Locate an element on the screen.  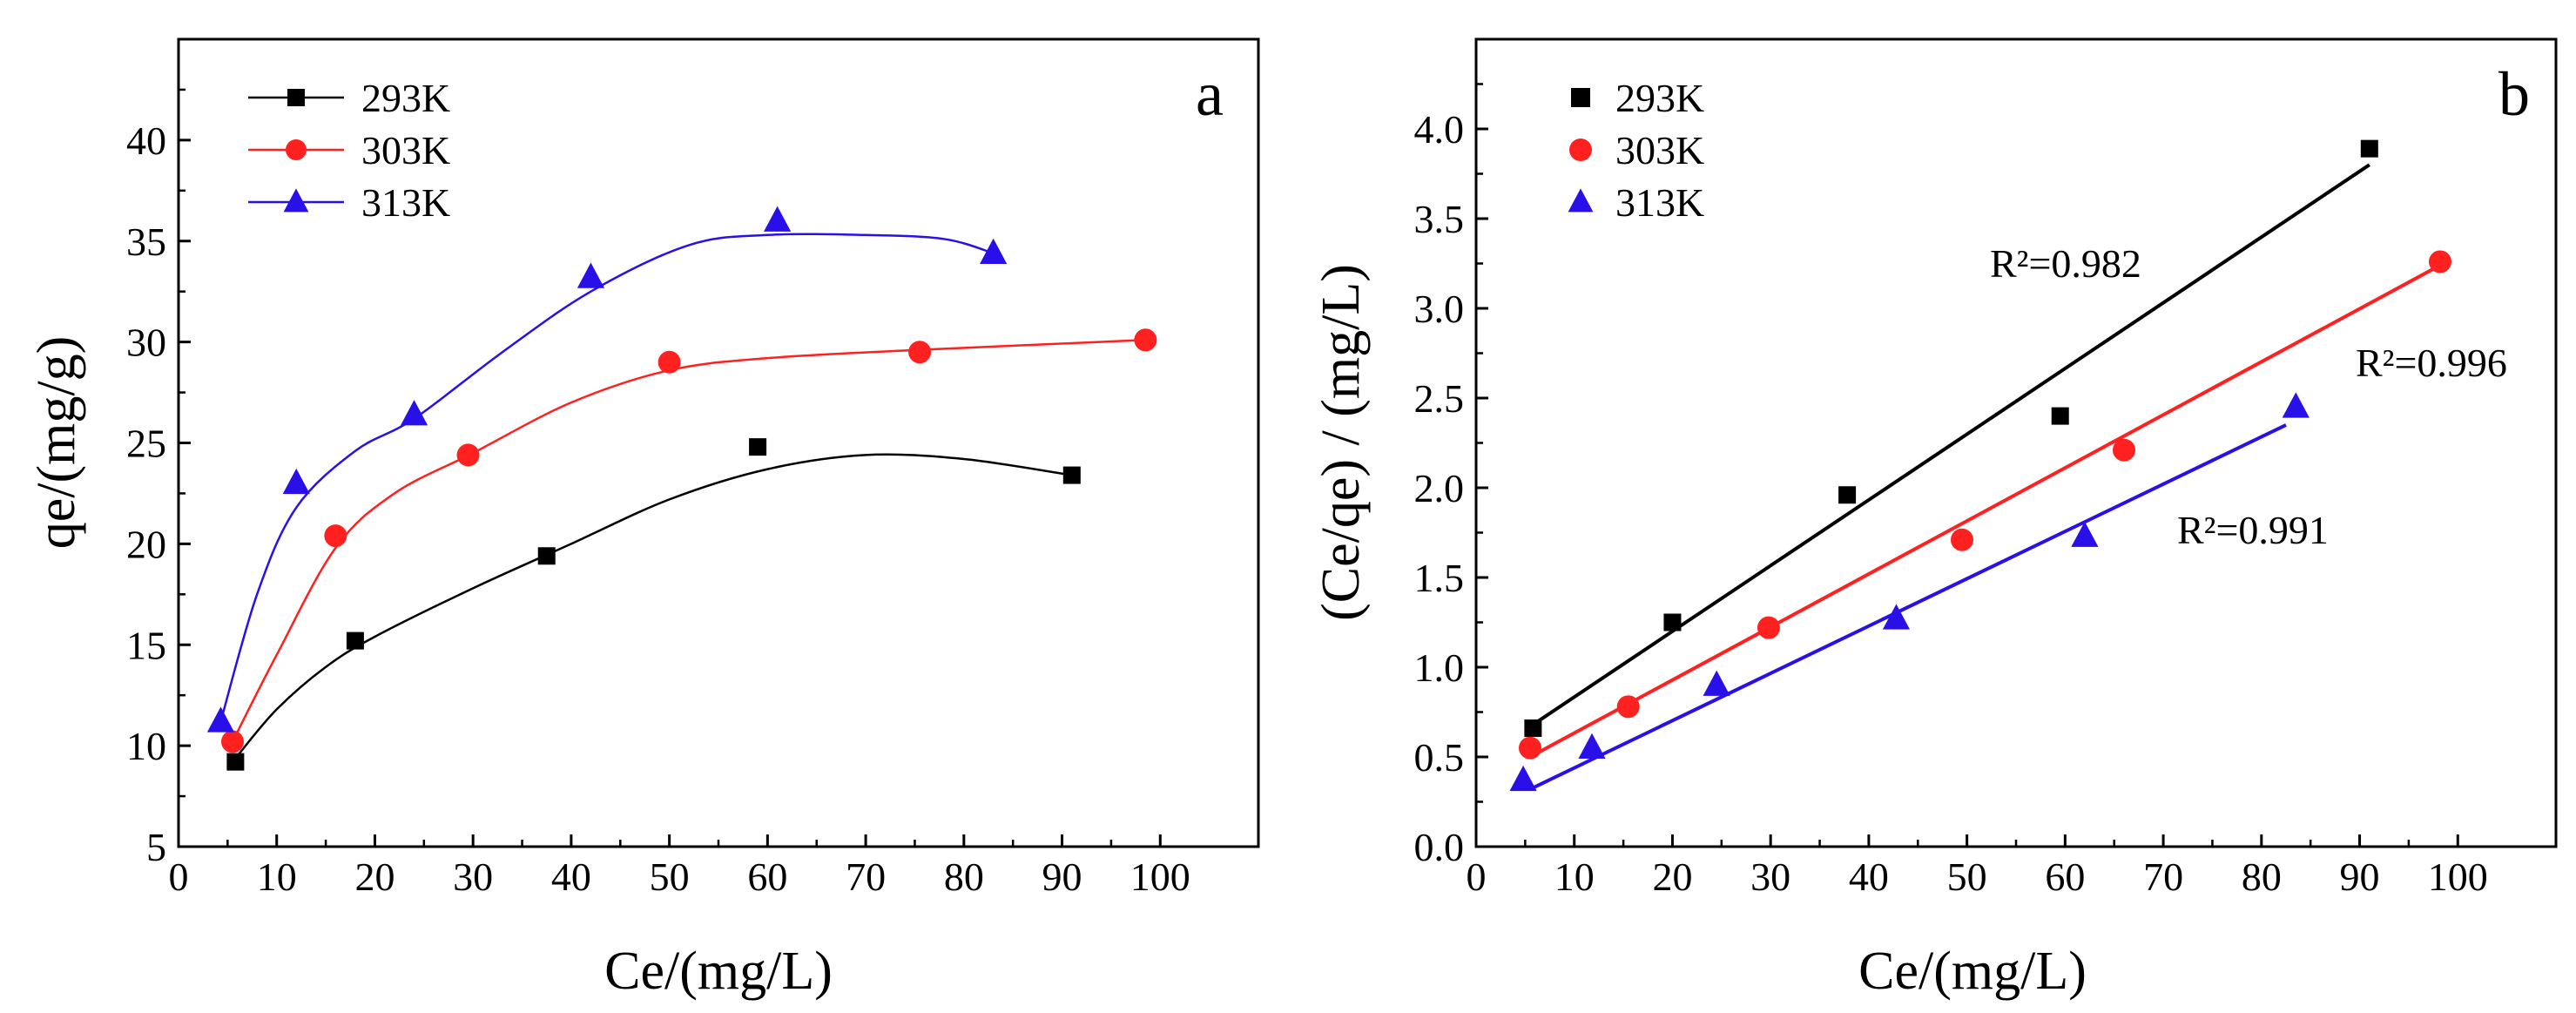
y-tick-label: 2.5 is located at coordinates (1439, 399).